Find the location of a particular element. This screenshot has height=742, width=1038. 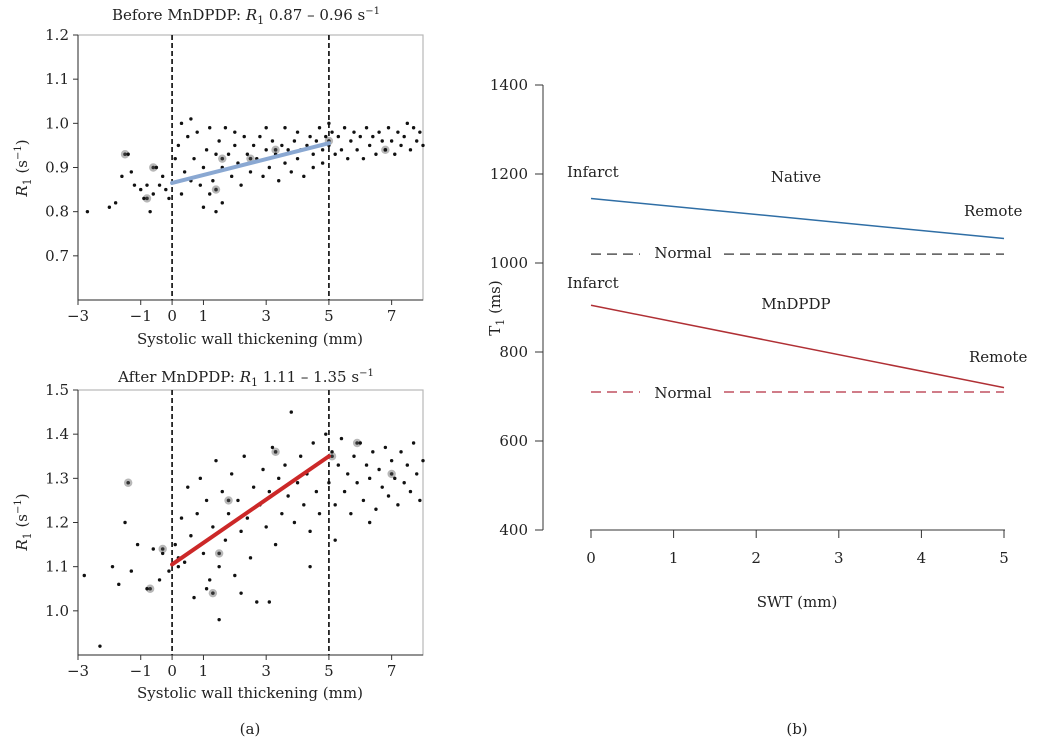

y-tick-label: 1.1 is located at coordinates (57, 79).